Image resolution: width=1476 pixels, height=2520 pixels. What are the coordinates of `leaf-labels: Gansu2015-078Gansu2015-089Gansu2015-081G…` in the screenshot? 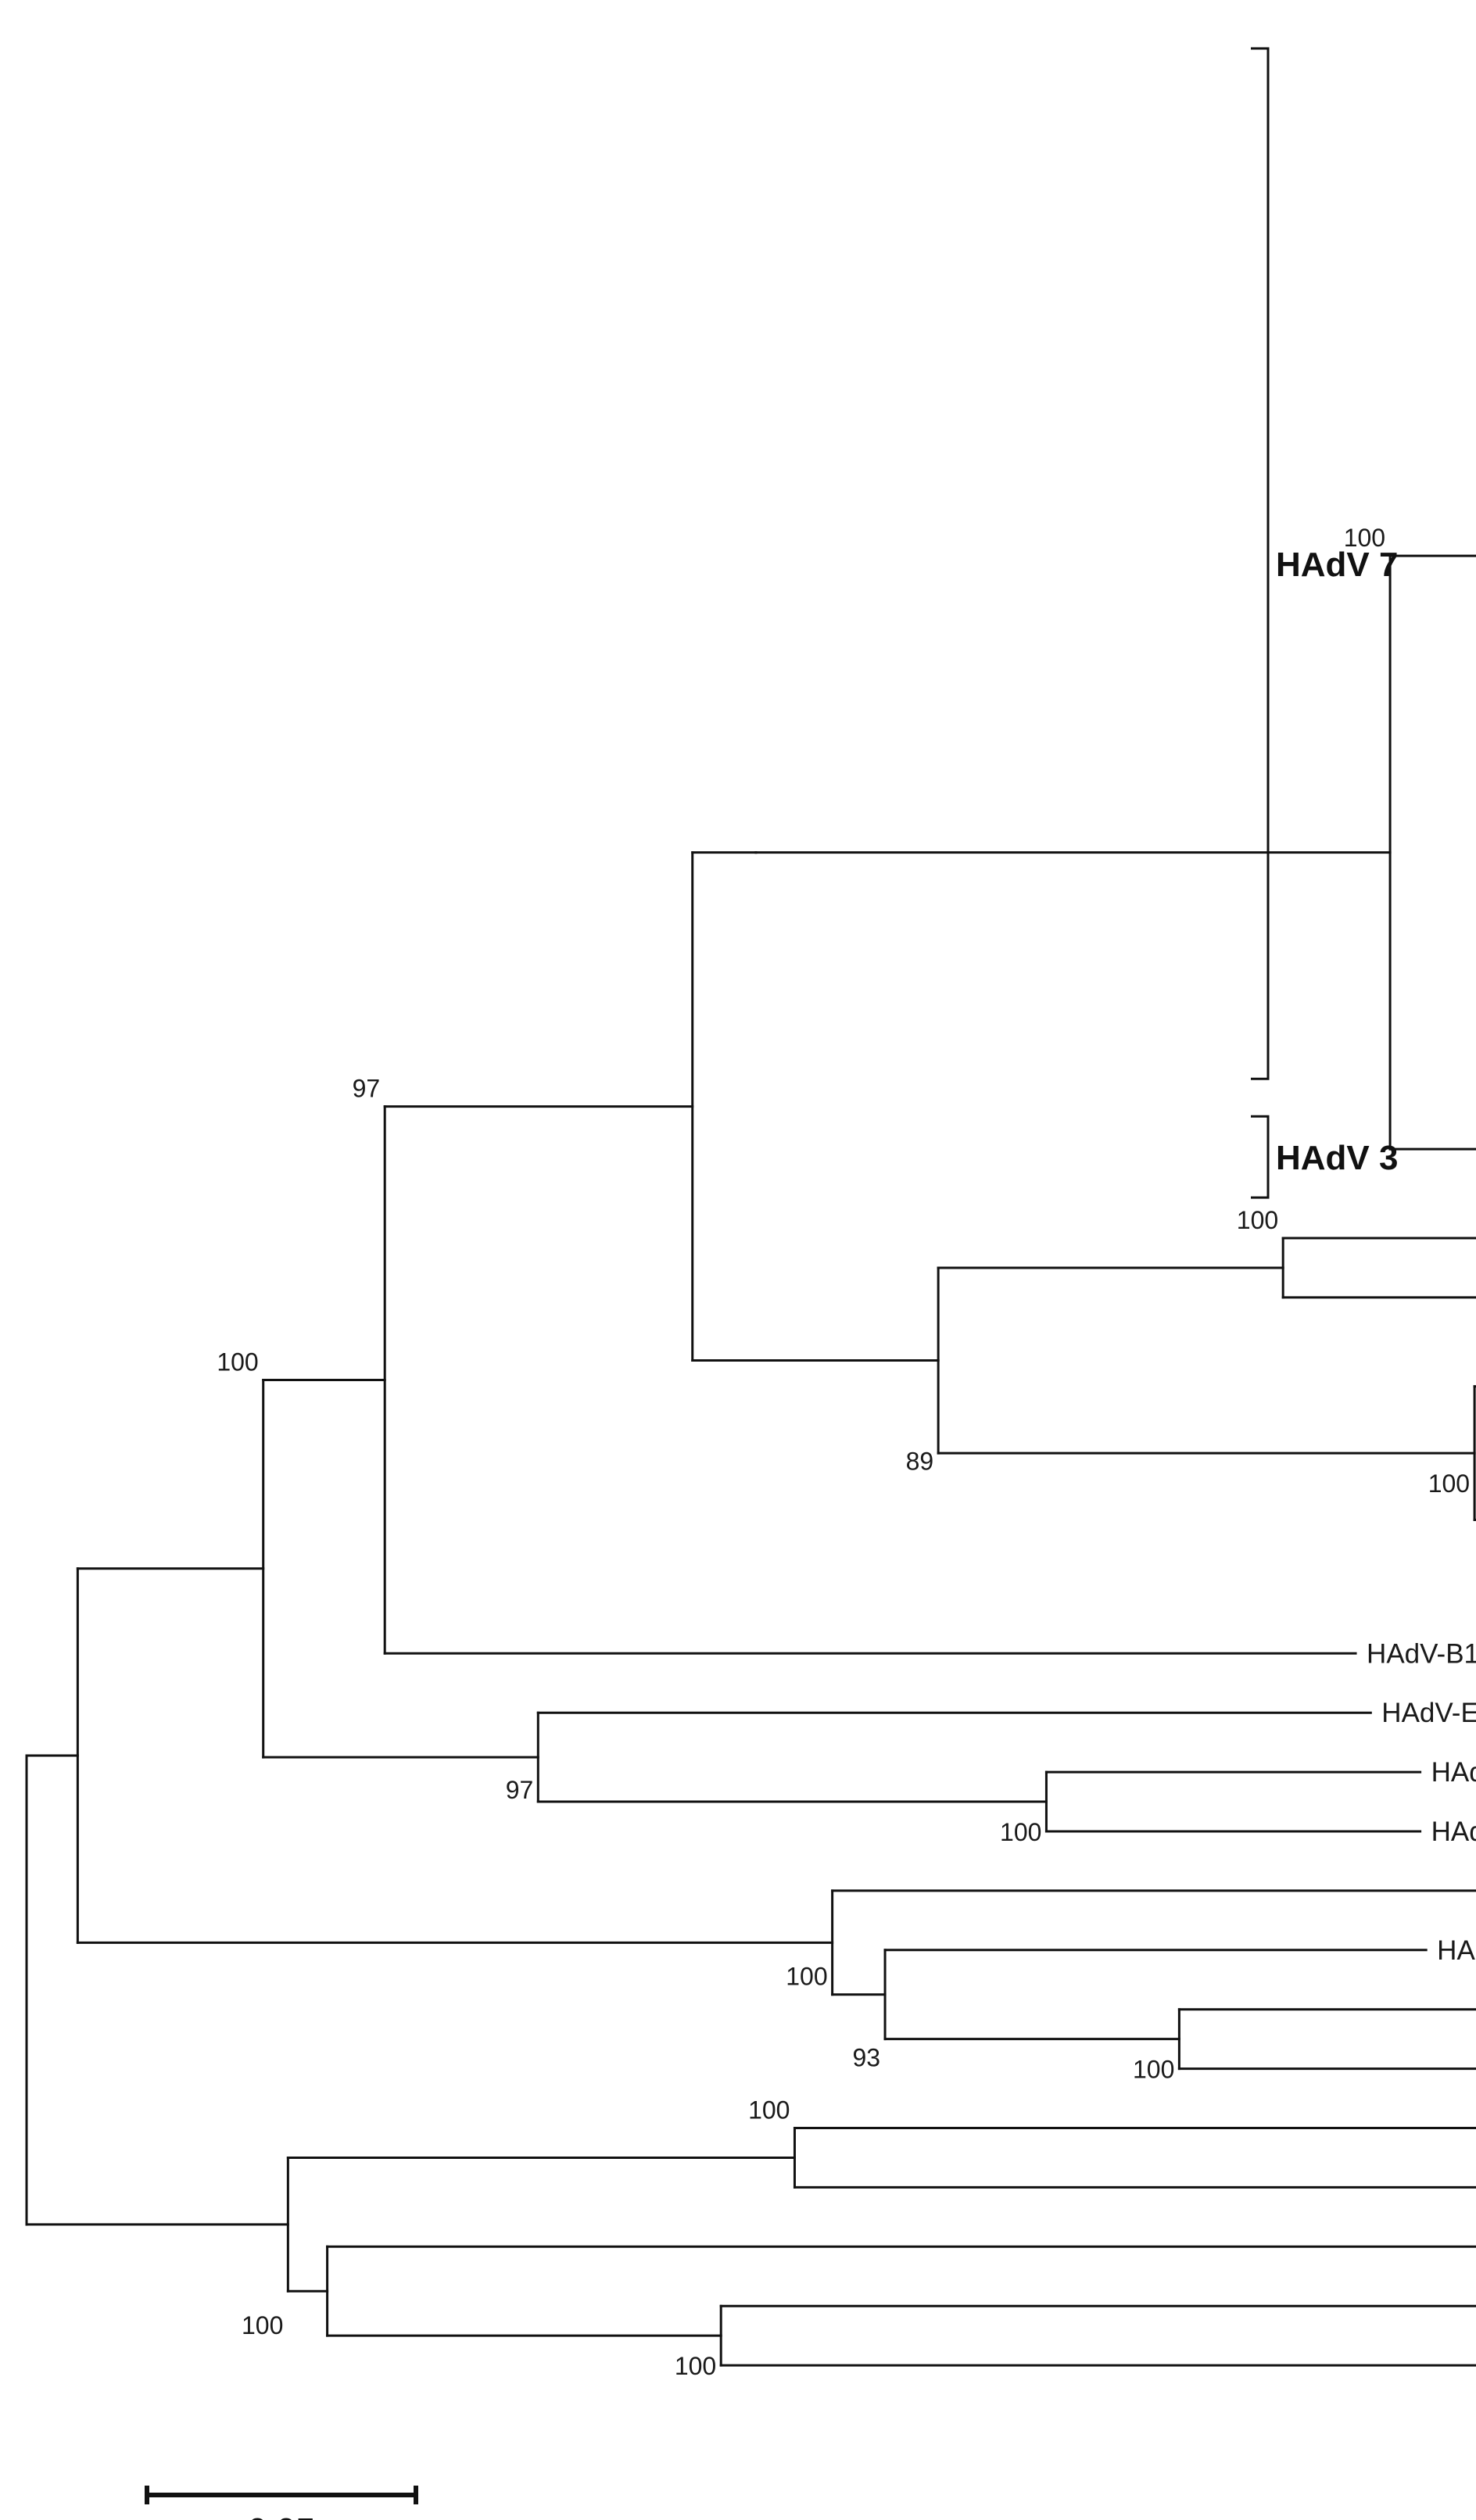 It's located at (1422, 1802).